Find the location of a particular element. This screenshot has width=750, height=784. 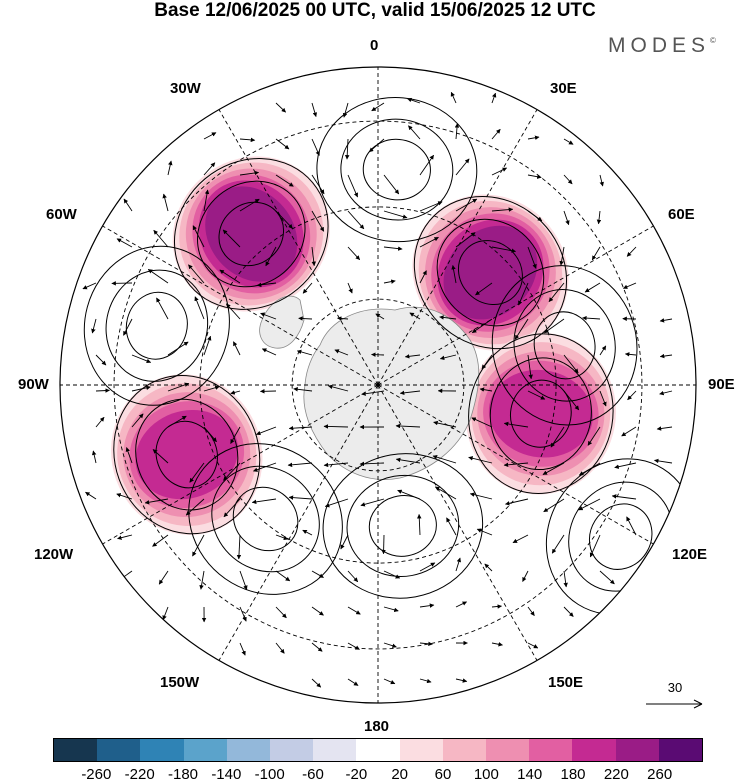

lon-label-120e: 120E is located at coordinates (689, 554).